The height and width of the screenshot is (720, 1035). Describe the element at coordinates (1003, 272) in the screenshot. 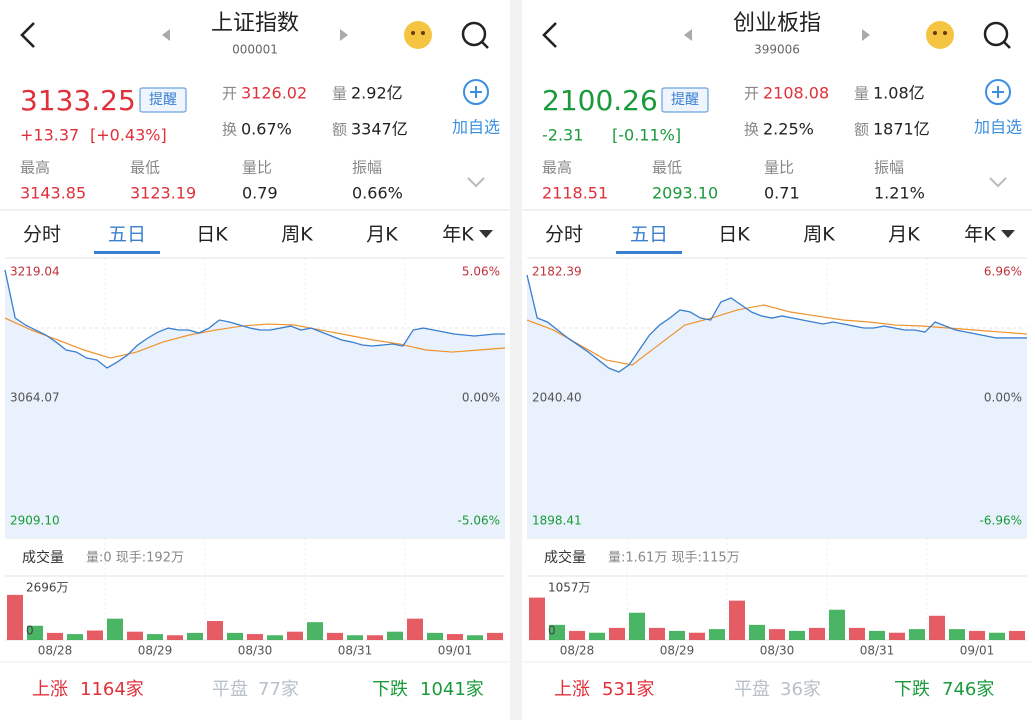

I see `pct-axis-label: 6.96%` at that location.